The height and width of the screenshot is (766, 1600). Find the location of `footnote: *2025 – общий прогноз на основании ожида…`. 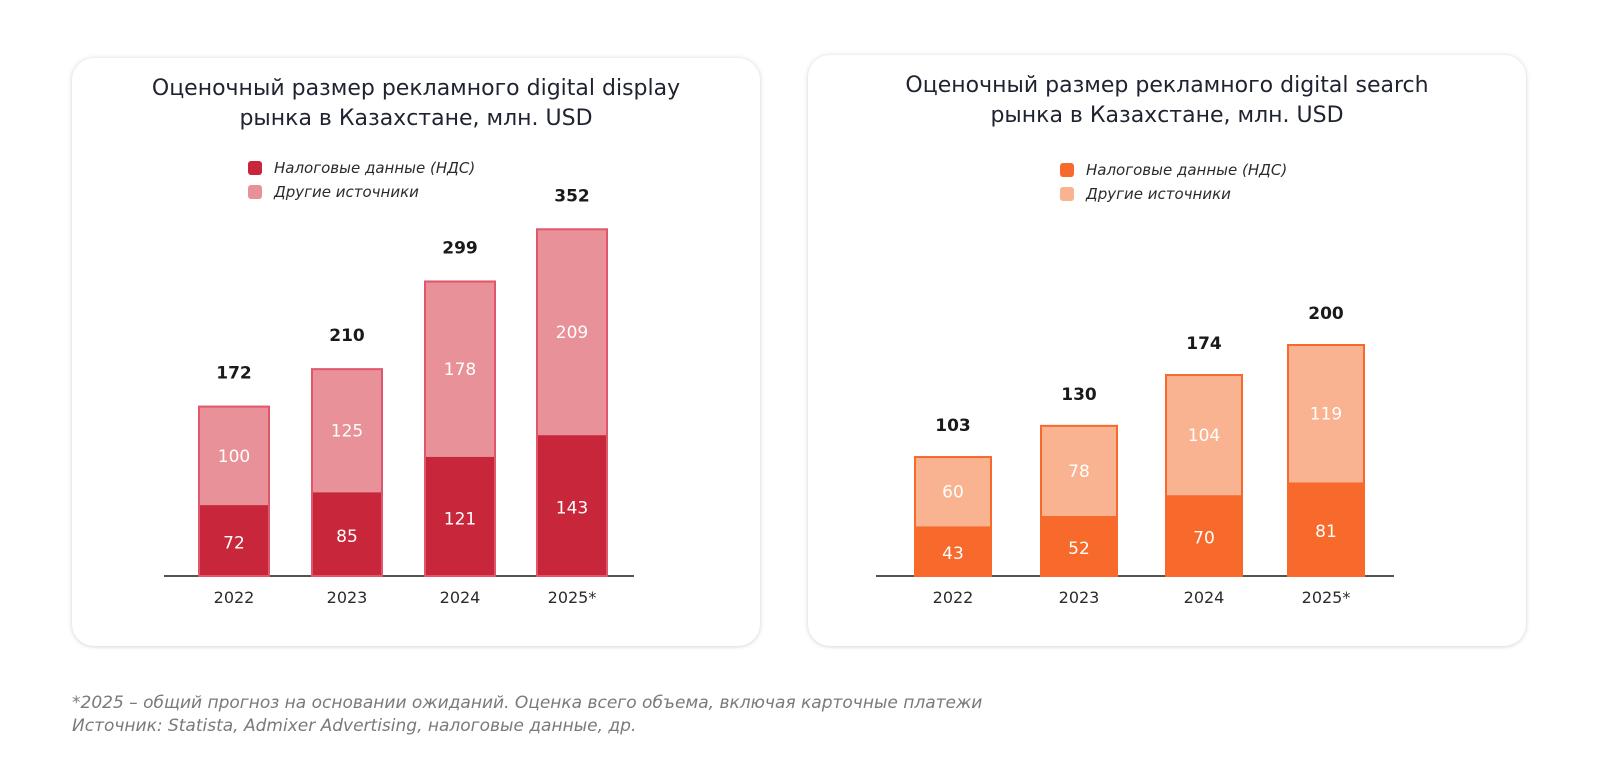

footnote: *2025 – общий прогноз на основании ожида… is located at coordinates (527, 715).